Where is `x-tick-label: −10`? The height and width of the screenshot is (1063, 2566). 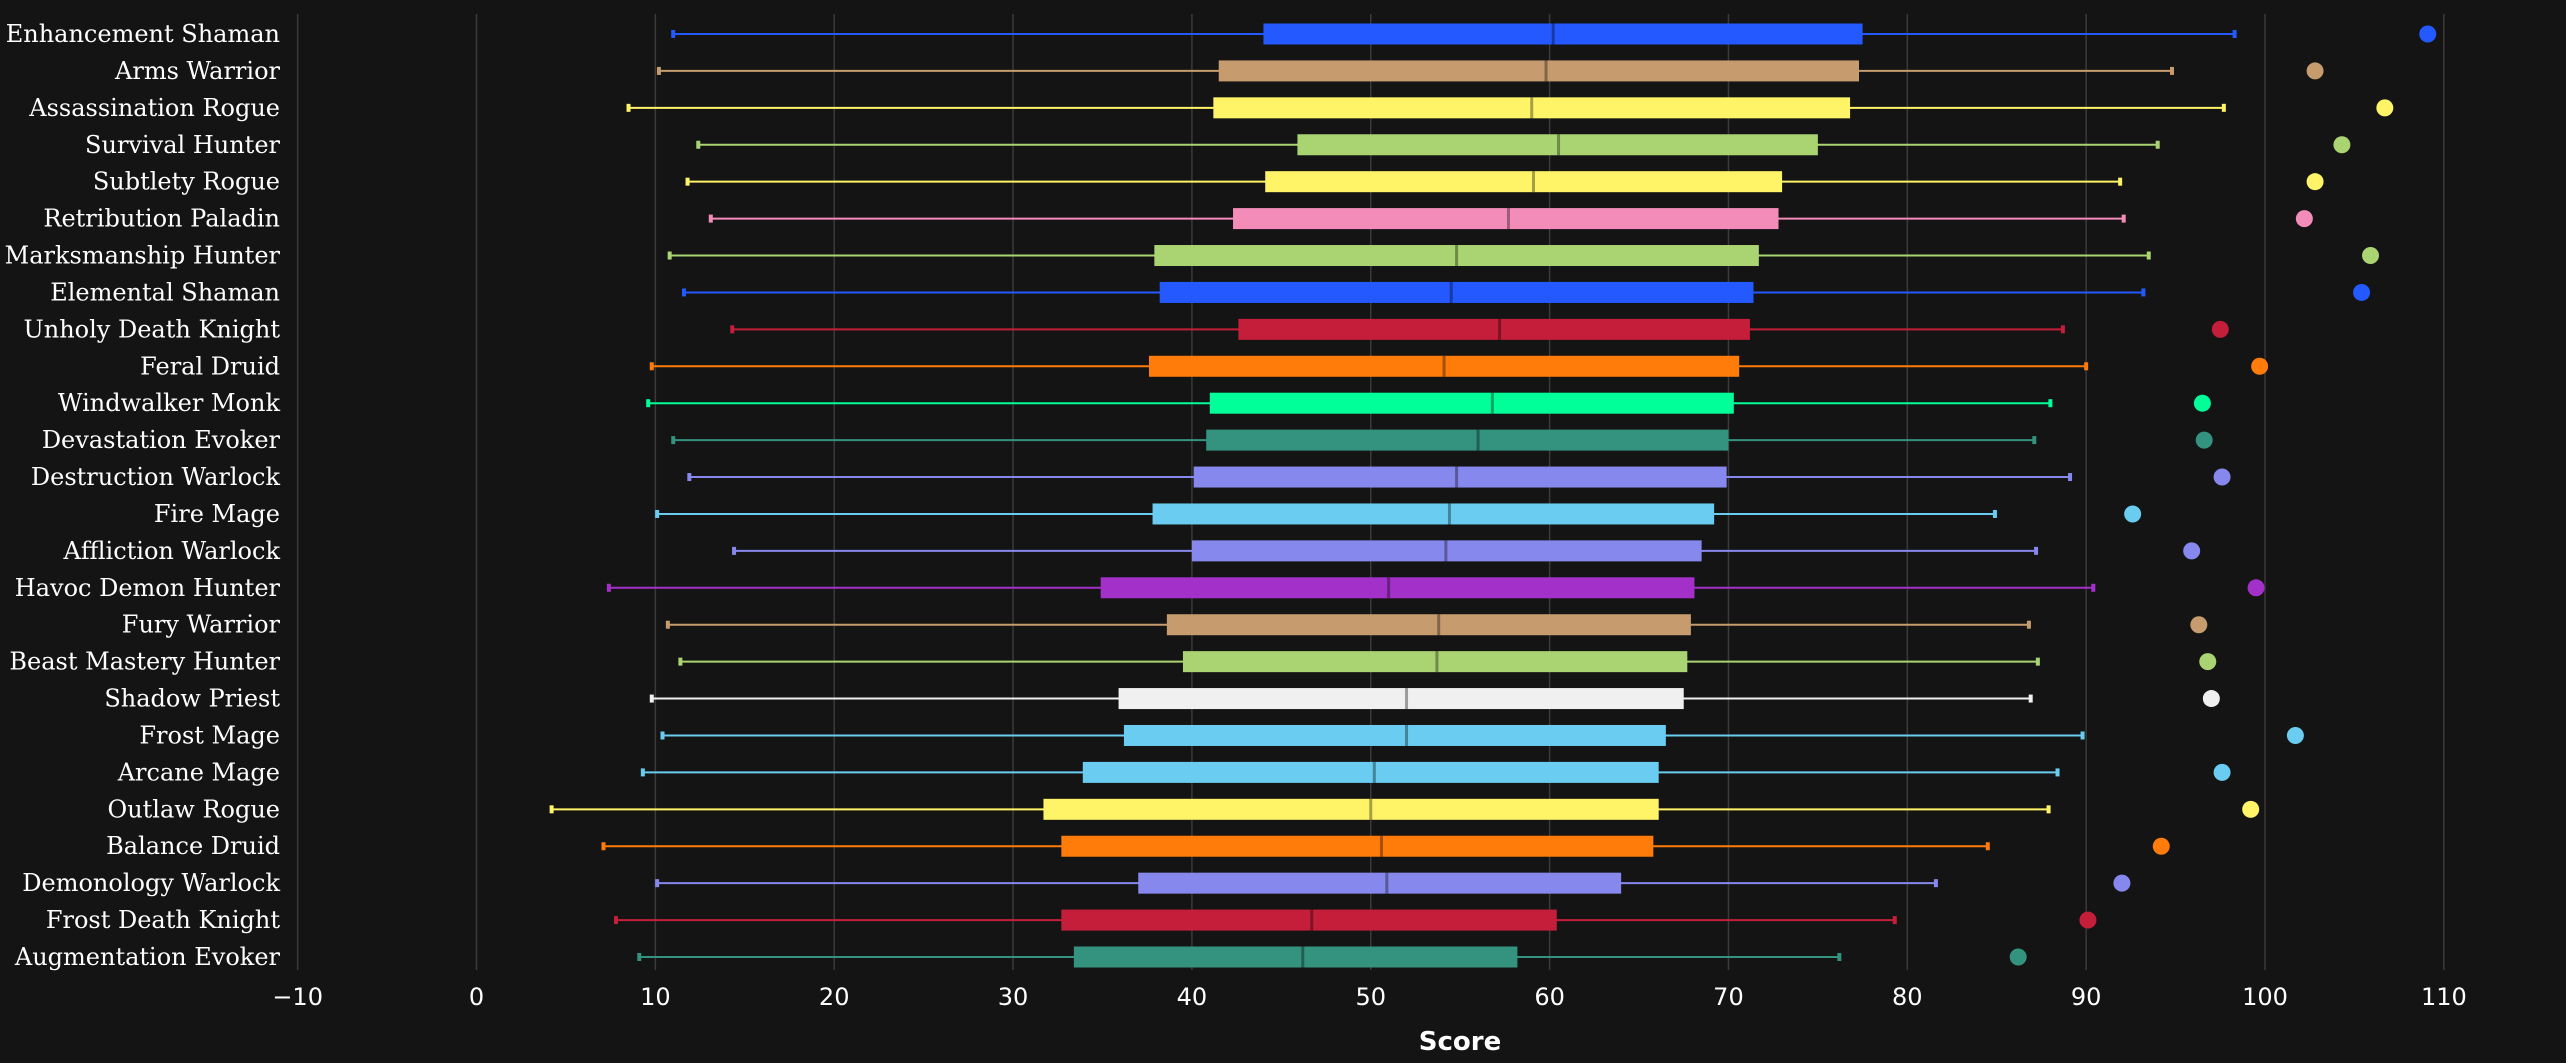 x-tick-label: −10 is located at coordinates (297, 997).